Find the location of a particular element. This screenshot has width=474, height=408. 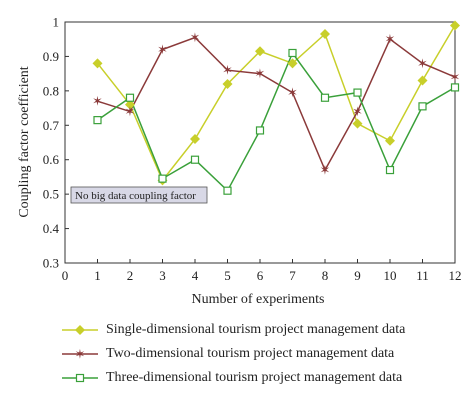

x-tick-label-1: 1 is located at coordinates (97, 275).